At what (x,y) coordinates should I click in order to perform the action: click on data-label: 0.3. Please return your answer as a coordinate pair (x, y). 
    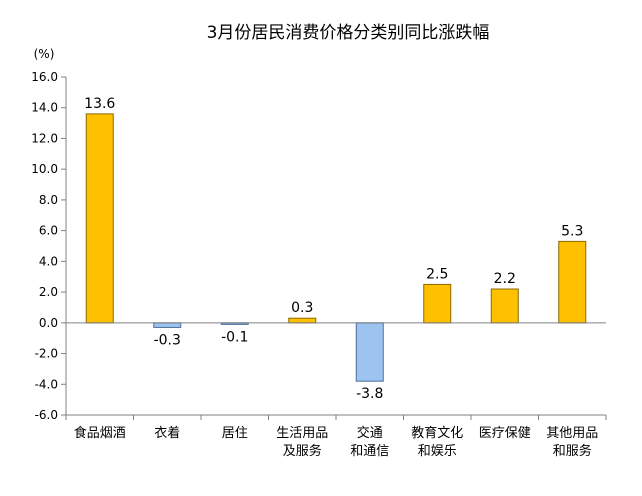
    Looking at the image, I should click on (302, 308).